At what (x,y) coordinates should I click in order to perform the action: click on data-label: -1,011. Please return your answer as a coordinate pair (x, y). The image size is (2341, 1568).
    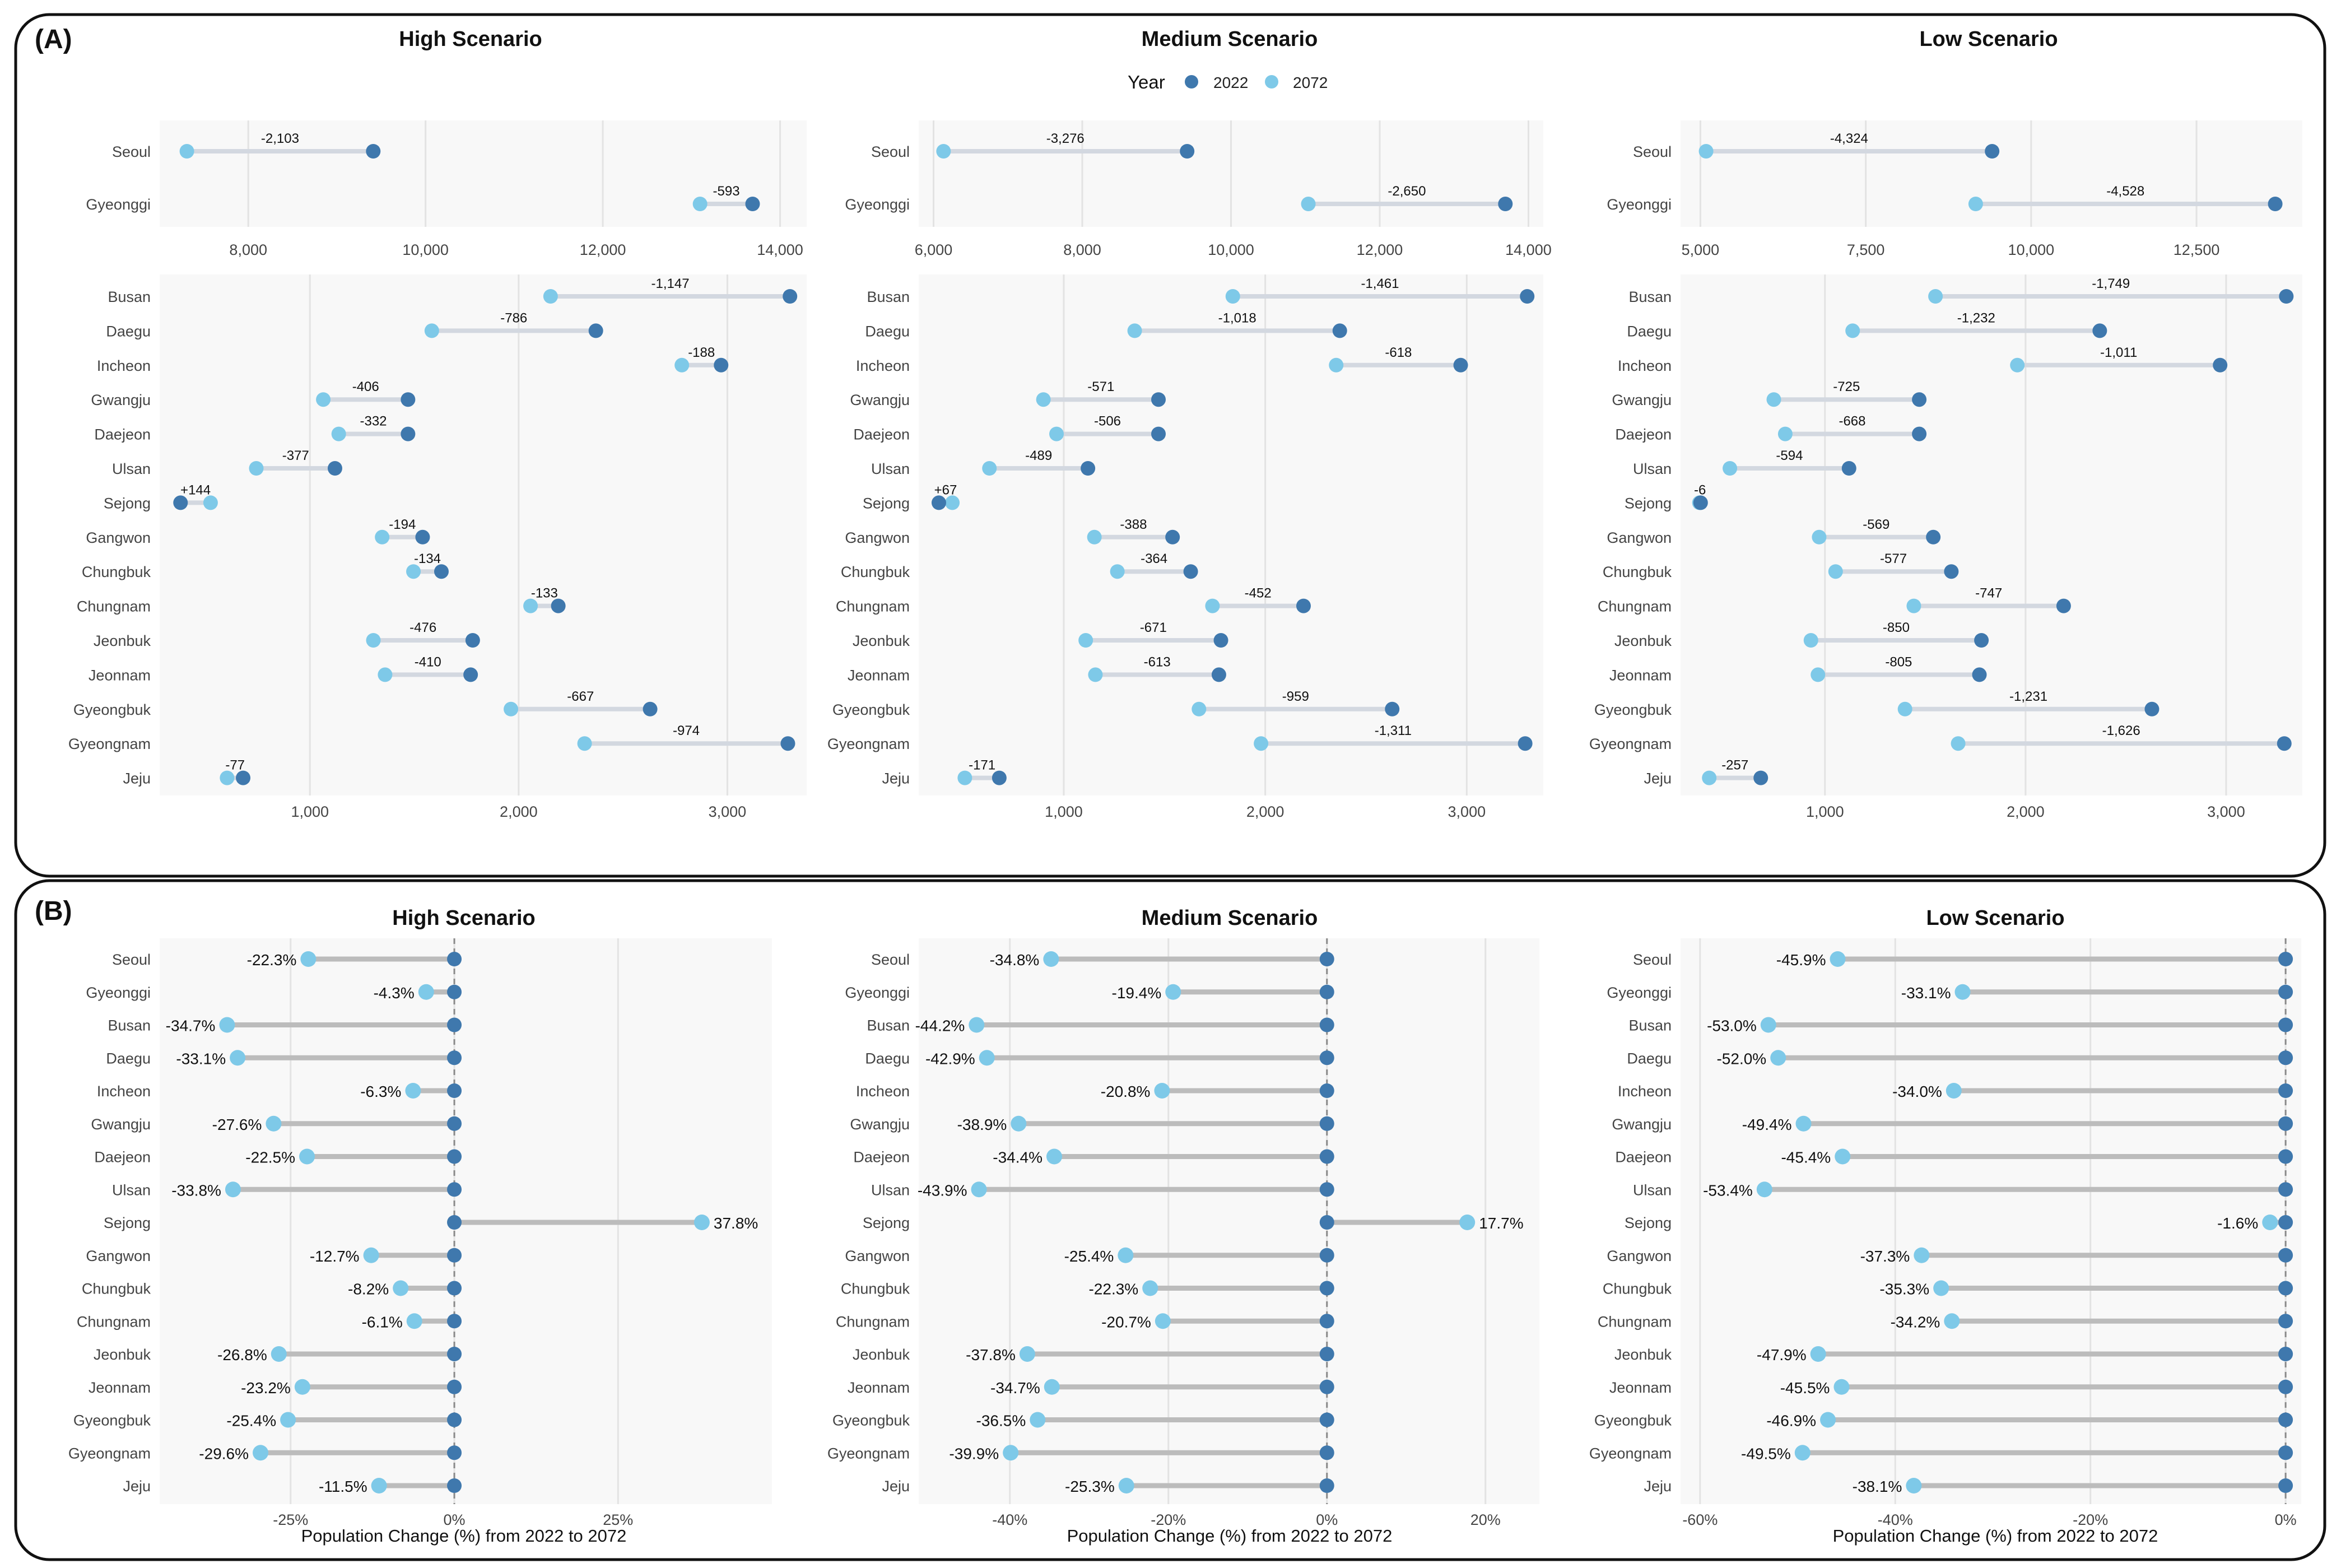
    Looking at the image, I should click on (2119, 353).